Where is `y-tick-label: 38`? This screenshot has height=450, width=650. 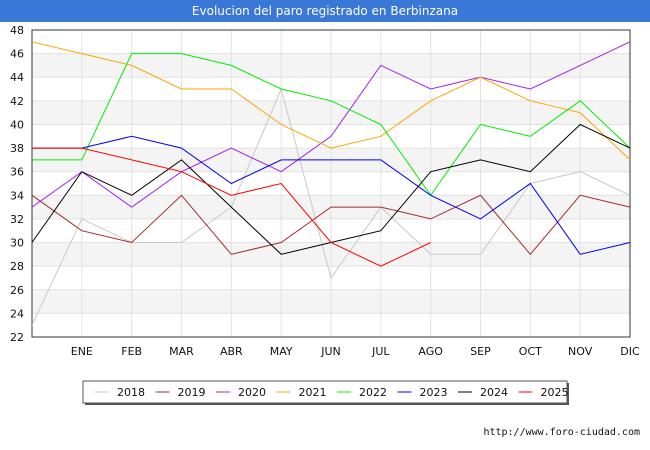 y-tick-label: 38 is located at coordinates (17, 148).